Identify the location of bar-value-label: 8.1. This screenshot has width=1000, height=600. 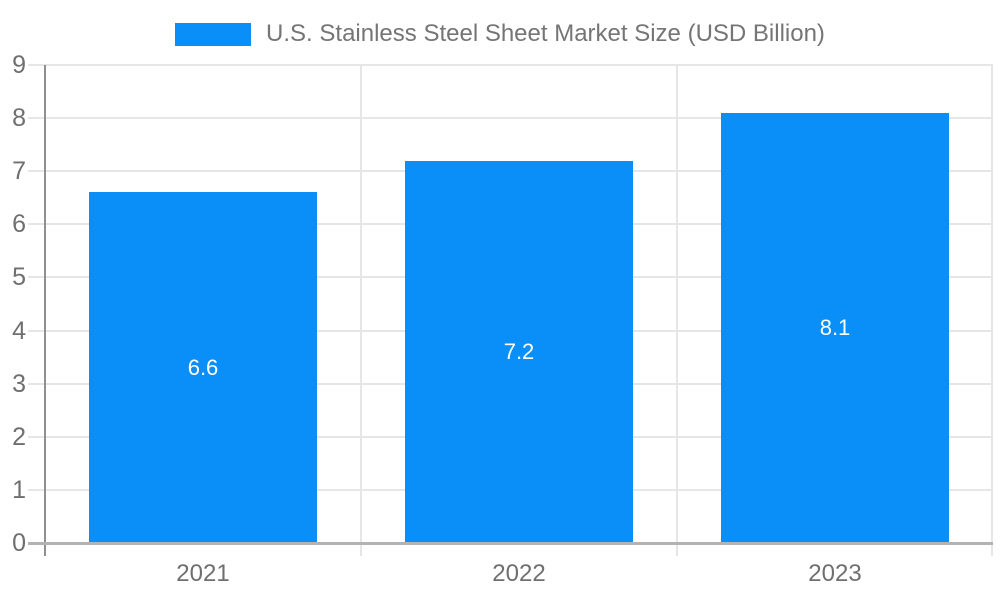
(835, 327).